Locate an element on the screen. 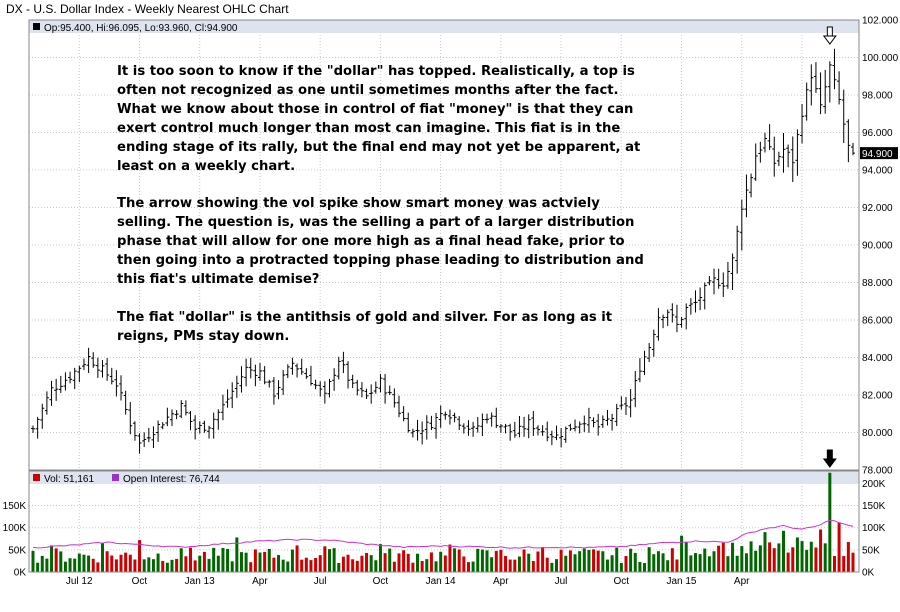 The height and width of the screenshot is (612, 900). price-tick-label: 98.000 is located at coordinates (877, 96).